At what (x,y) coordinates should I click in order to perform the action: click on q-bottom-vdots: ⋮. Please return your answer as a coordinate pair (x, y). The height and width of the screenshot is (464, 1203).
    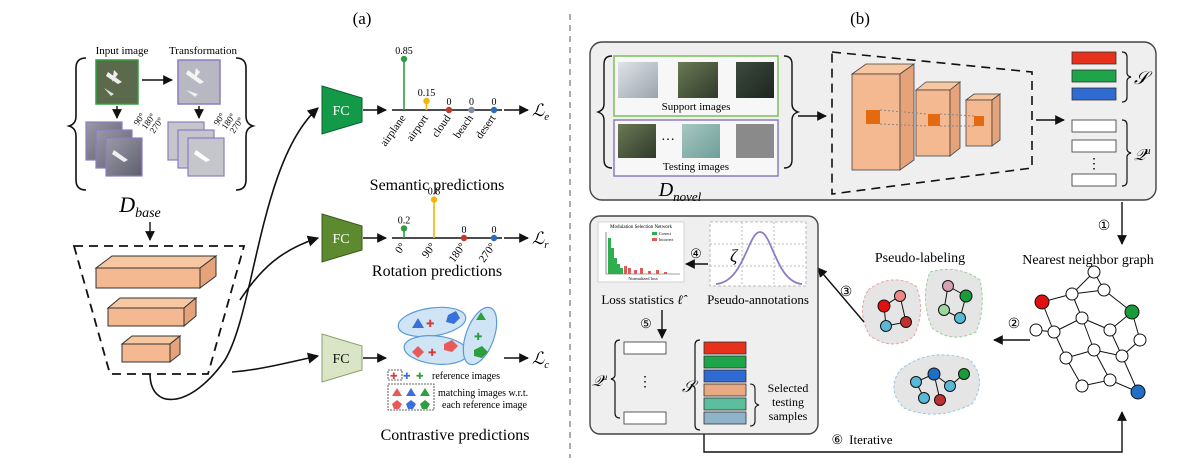
    Looking at the image, I should click on (645, 382).